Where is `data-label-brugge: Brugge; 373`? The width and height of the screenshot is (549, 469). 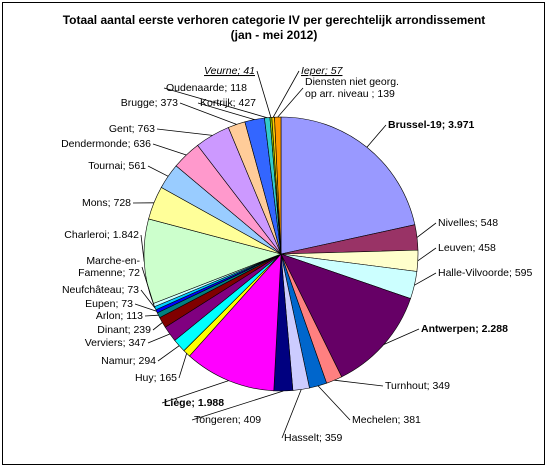 data-label-brugge: Brugge; 373 is located at coordinates (149, 103).